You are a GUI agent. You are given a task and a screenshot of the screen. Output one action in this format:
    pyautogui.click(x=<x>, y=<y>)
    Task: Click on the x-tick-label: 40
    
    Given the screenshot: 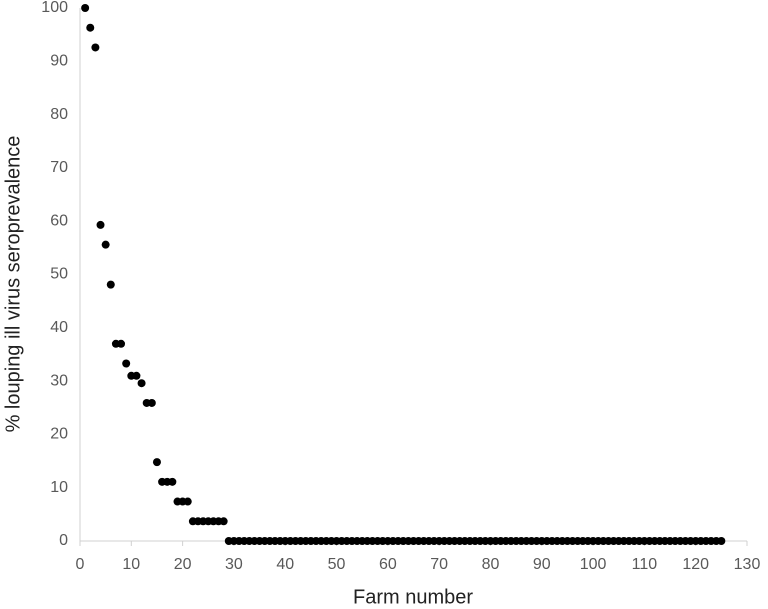 What is the action you would take?
    pyautogui.click(x=285, y=564)
    